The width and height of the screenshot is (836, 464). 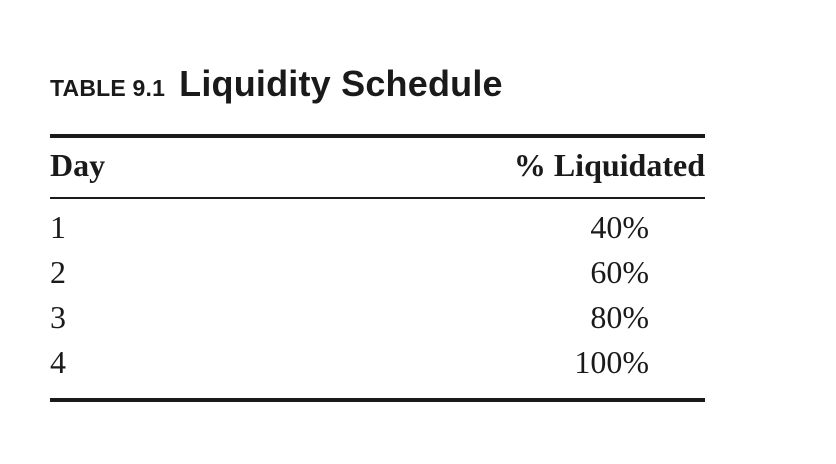 What do you see at coordinates (377, 198) in the screenshot?
I see `header-rule` at bounding box center [377, 198].